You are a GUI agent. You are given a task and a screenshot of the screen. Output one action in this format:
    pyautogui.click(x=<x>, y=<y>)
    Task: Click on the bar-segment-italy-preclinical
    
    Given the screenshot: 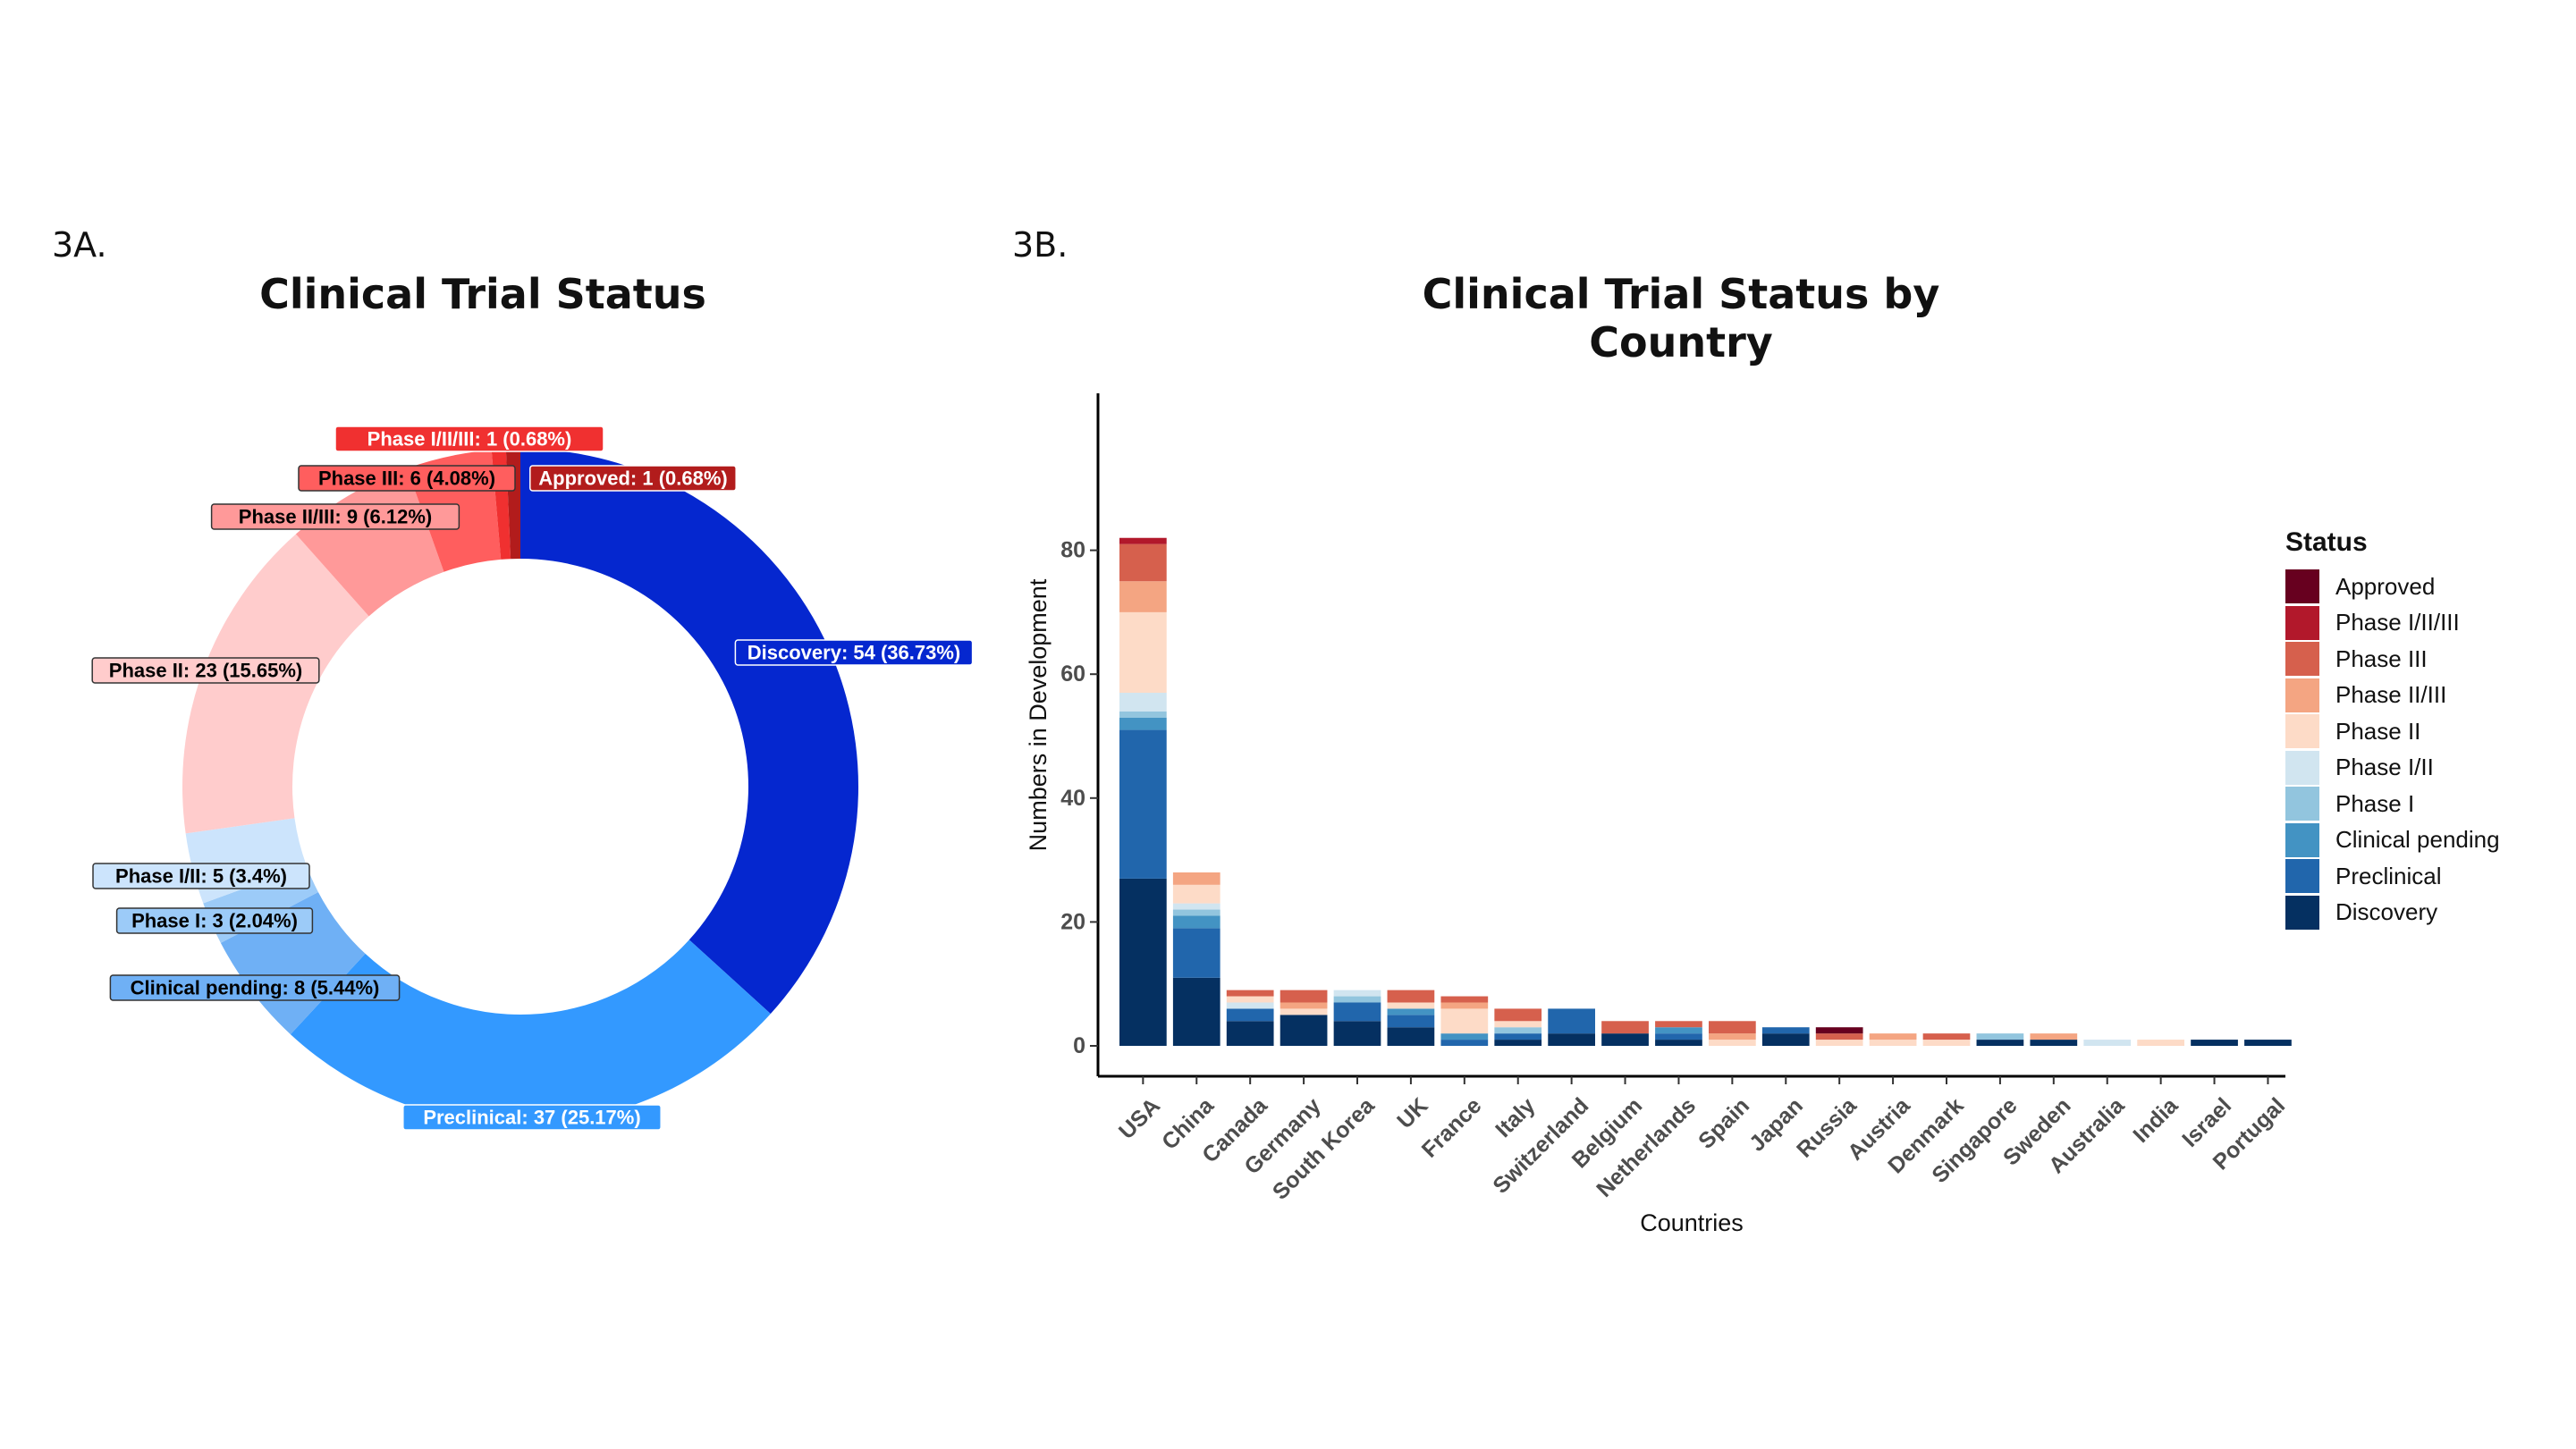 What is the action you would take?
    pyautogui.click(x=1518, y=1037)
    